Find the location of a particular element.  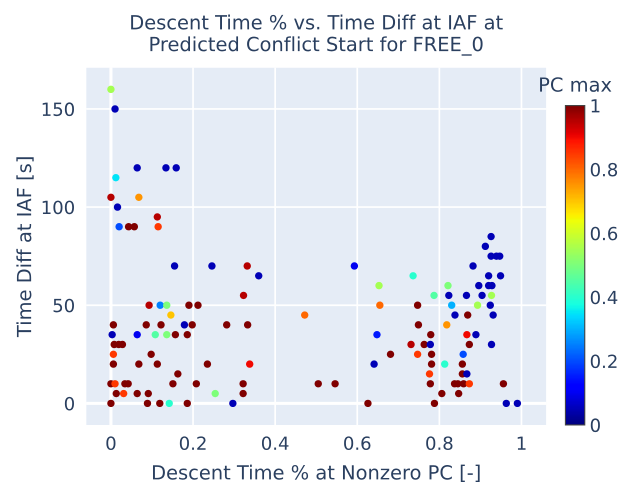

y-tick-label: 50 is located at coordinates (64, 305).